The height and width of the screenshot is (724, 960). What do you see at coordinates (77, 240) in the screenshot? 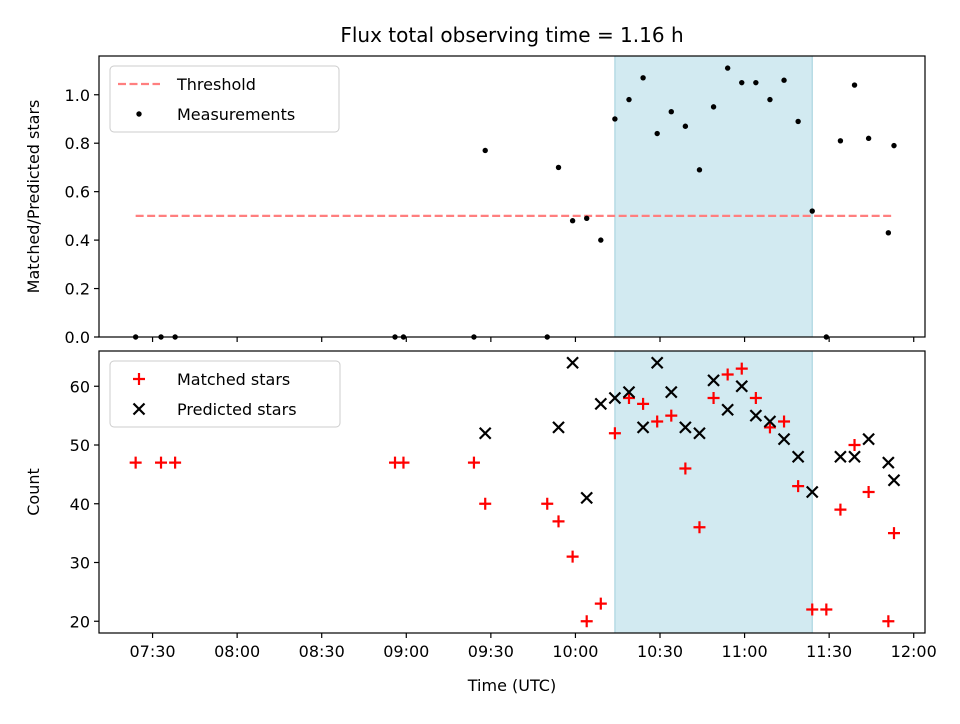
I see `y-tick-label: 0.4` at bounding box center [77, 240].